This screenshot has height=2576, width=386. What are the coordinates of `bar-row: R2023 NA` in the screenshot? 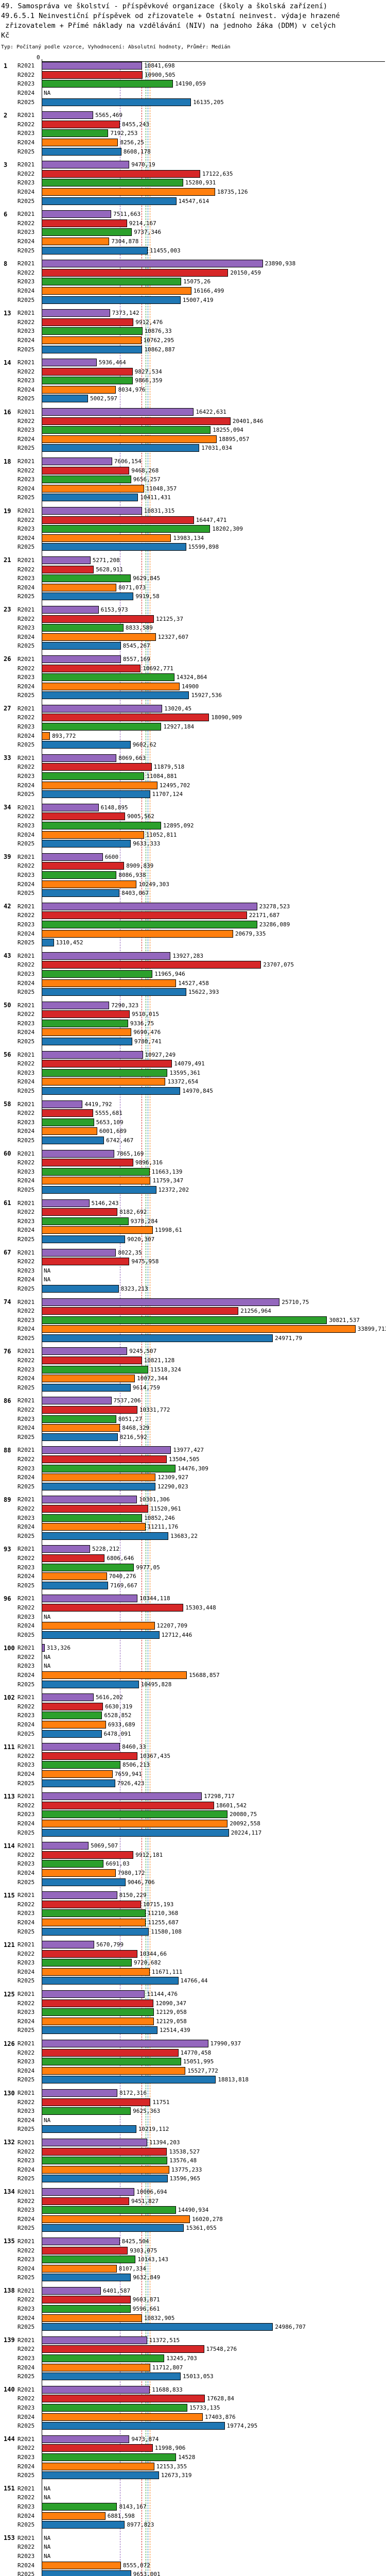 It's located at (193, 1666).